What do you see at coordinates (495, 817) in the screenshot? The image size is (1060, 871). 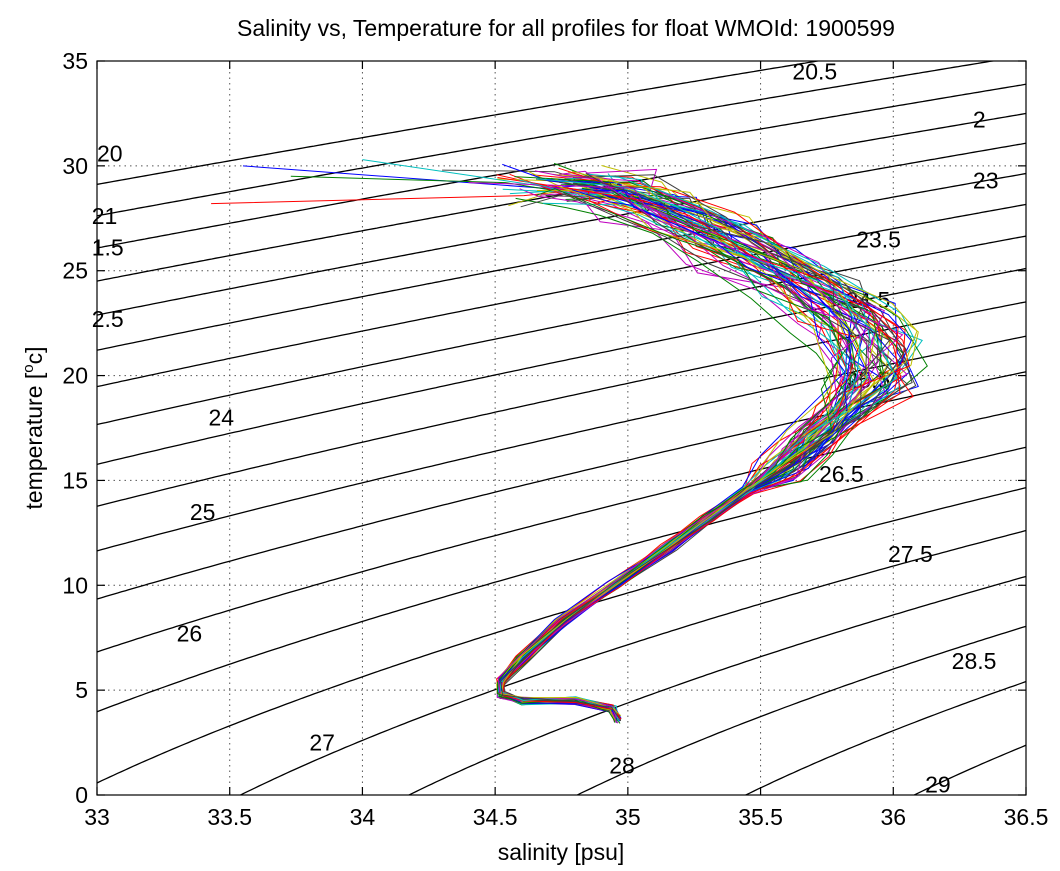 I see `x-tick-label: 34.5` at bounding box center [495, 817].